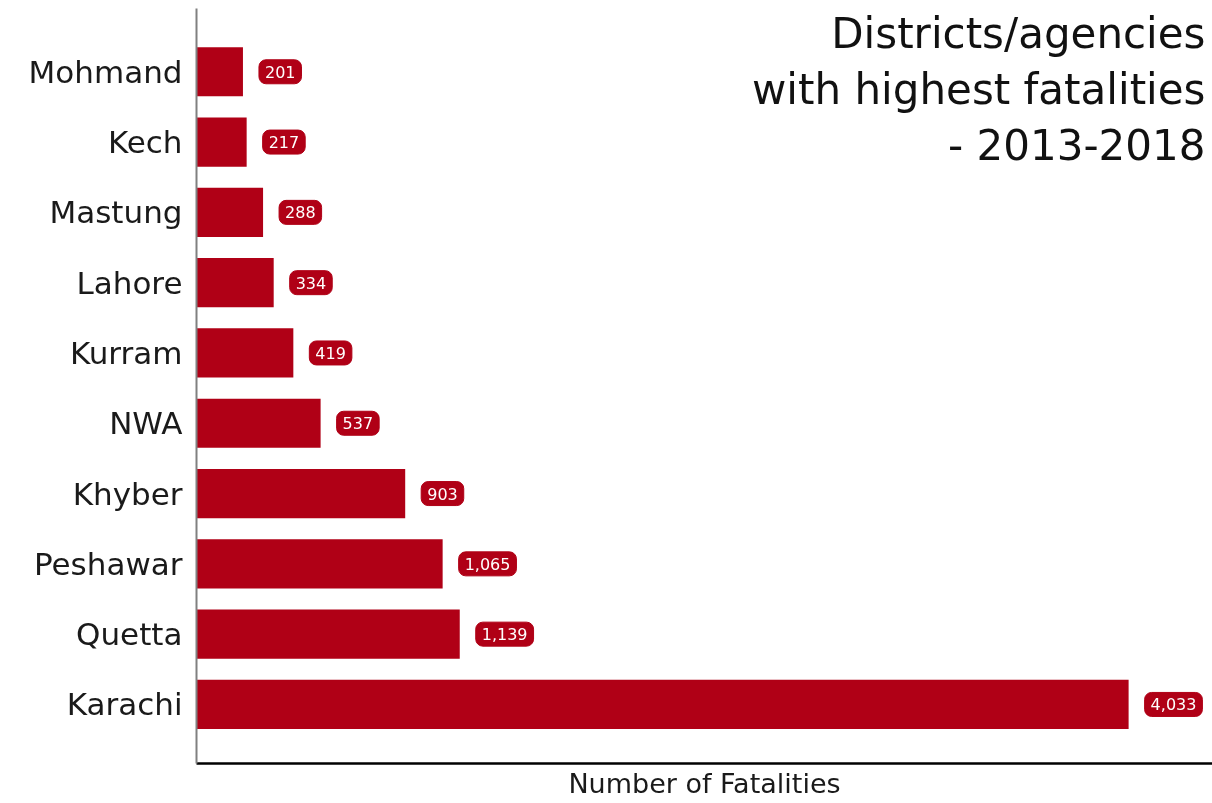  What do you see at coordinates (300, 213) in the screenshot?
I see `data-label: 288` at bounding box center [300, 213].